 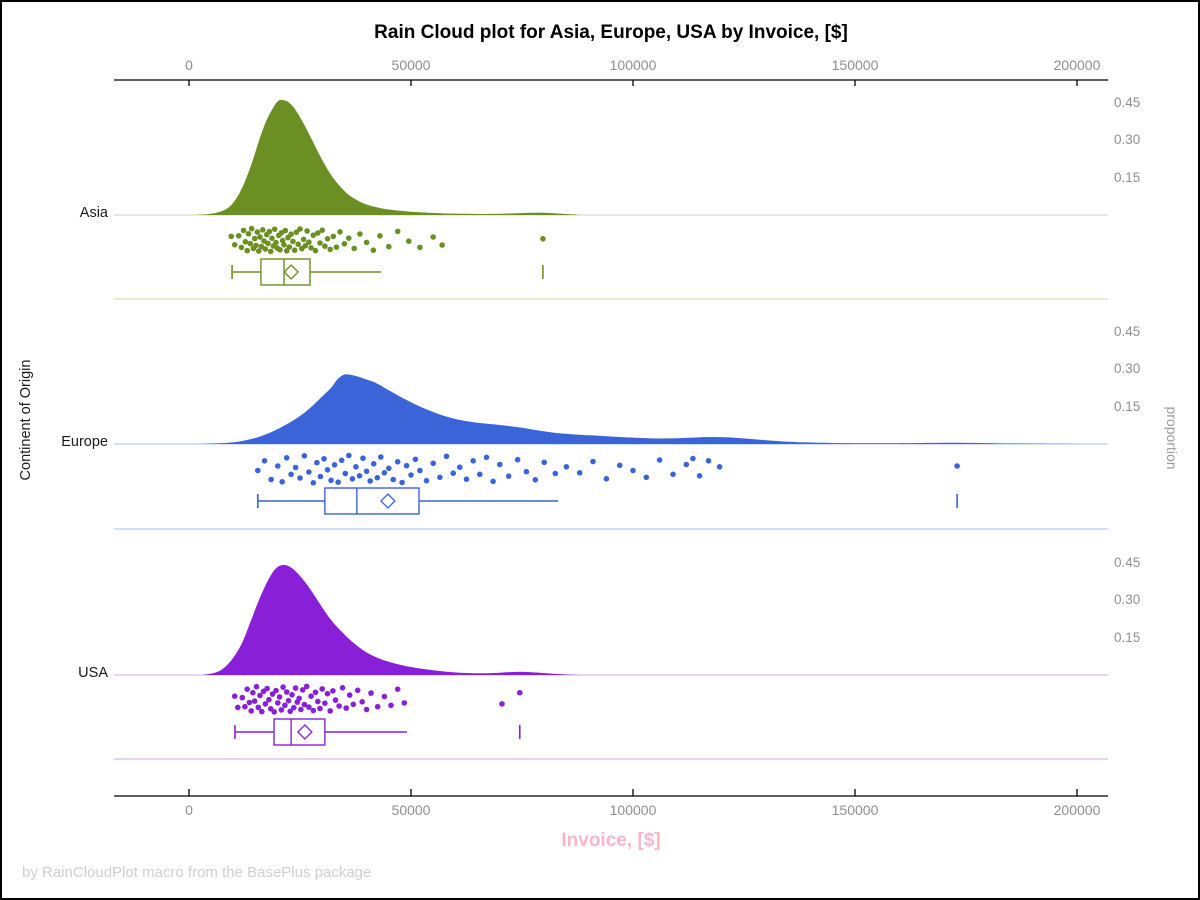 I want to click on x-bottom-tick-label: 50000, so click(x=411, y=810).